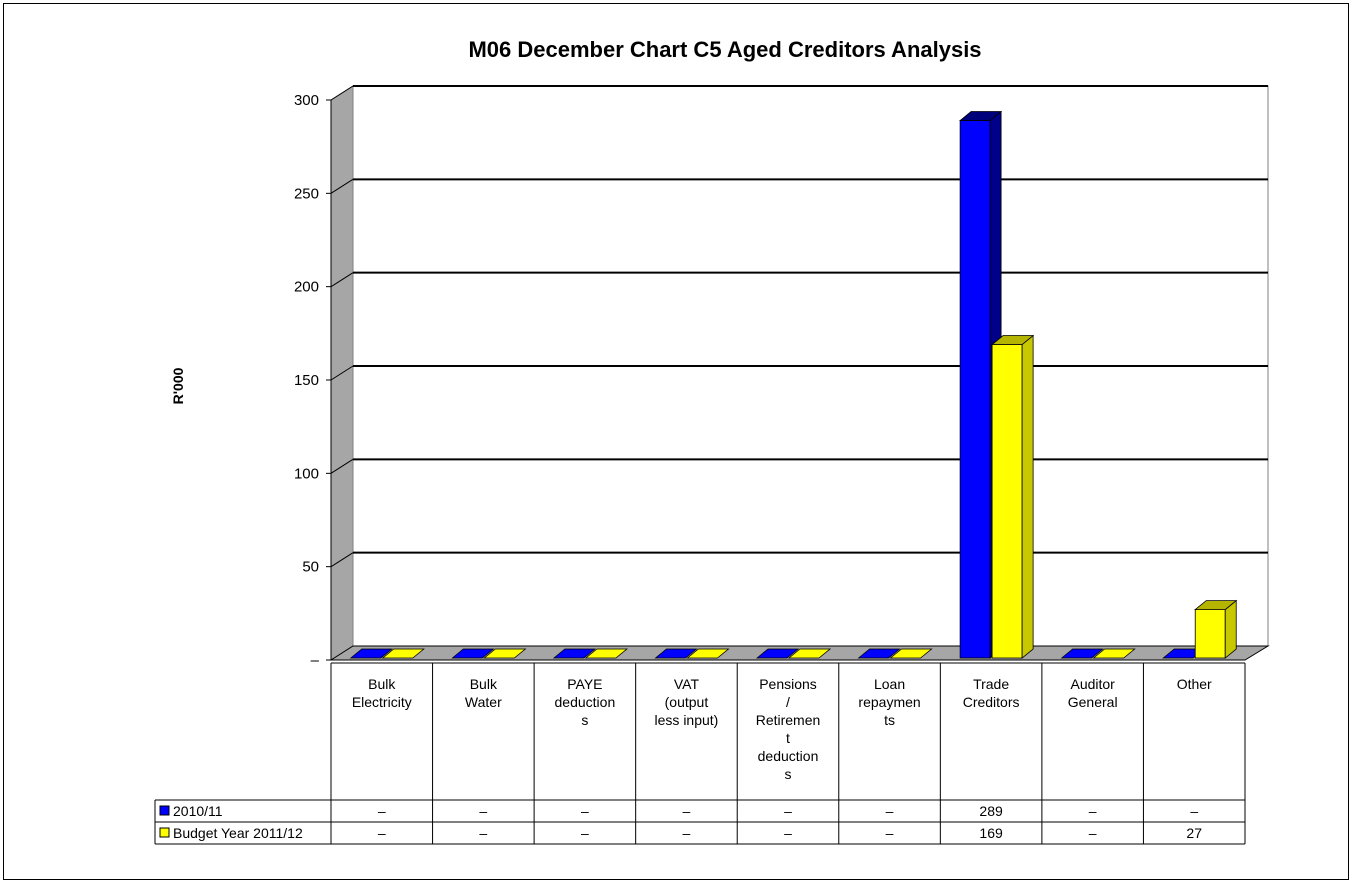 This screenshot has height=885, width=1354. Describe the element at coordinates (1194, 684) in the screenshot. I see `x-category-label: Other` at that location.